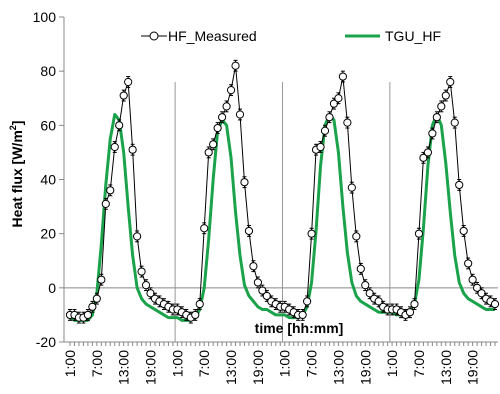 The height and width of the screenshot is (394, 500). I want to click on legend-hf-measured-label: HF_Measured, so click(212, 36).